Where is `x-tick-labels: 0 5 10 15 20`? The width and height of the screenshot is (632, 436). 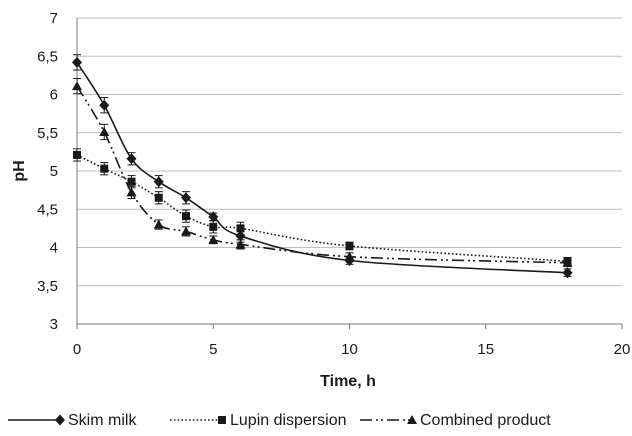
x-tick-labels: 0 5 10 15 20 is located at coordinates (352, 349).